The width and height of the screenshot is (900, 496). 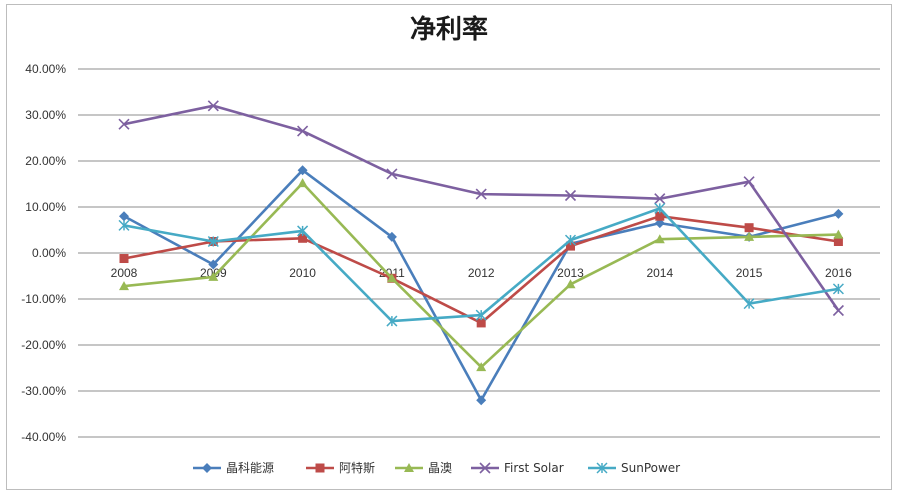 I want to click on legend-item: SunPower, so click(x=634, y=468).